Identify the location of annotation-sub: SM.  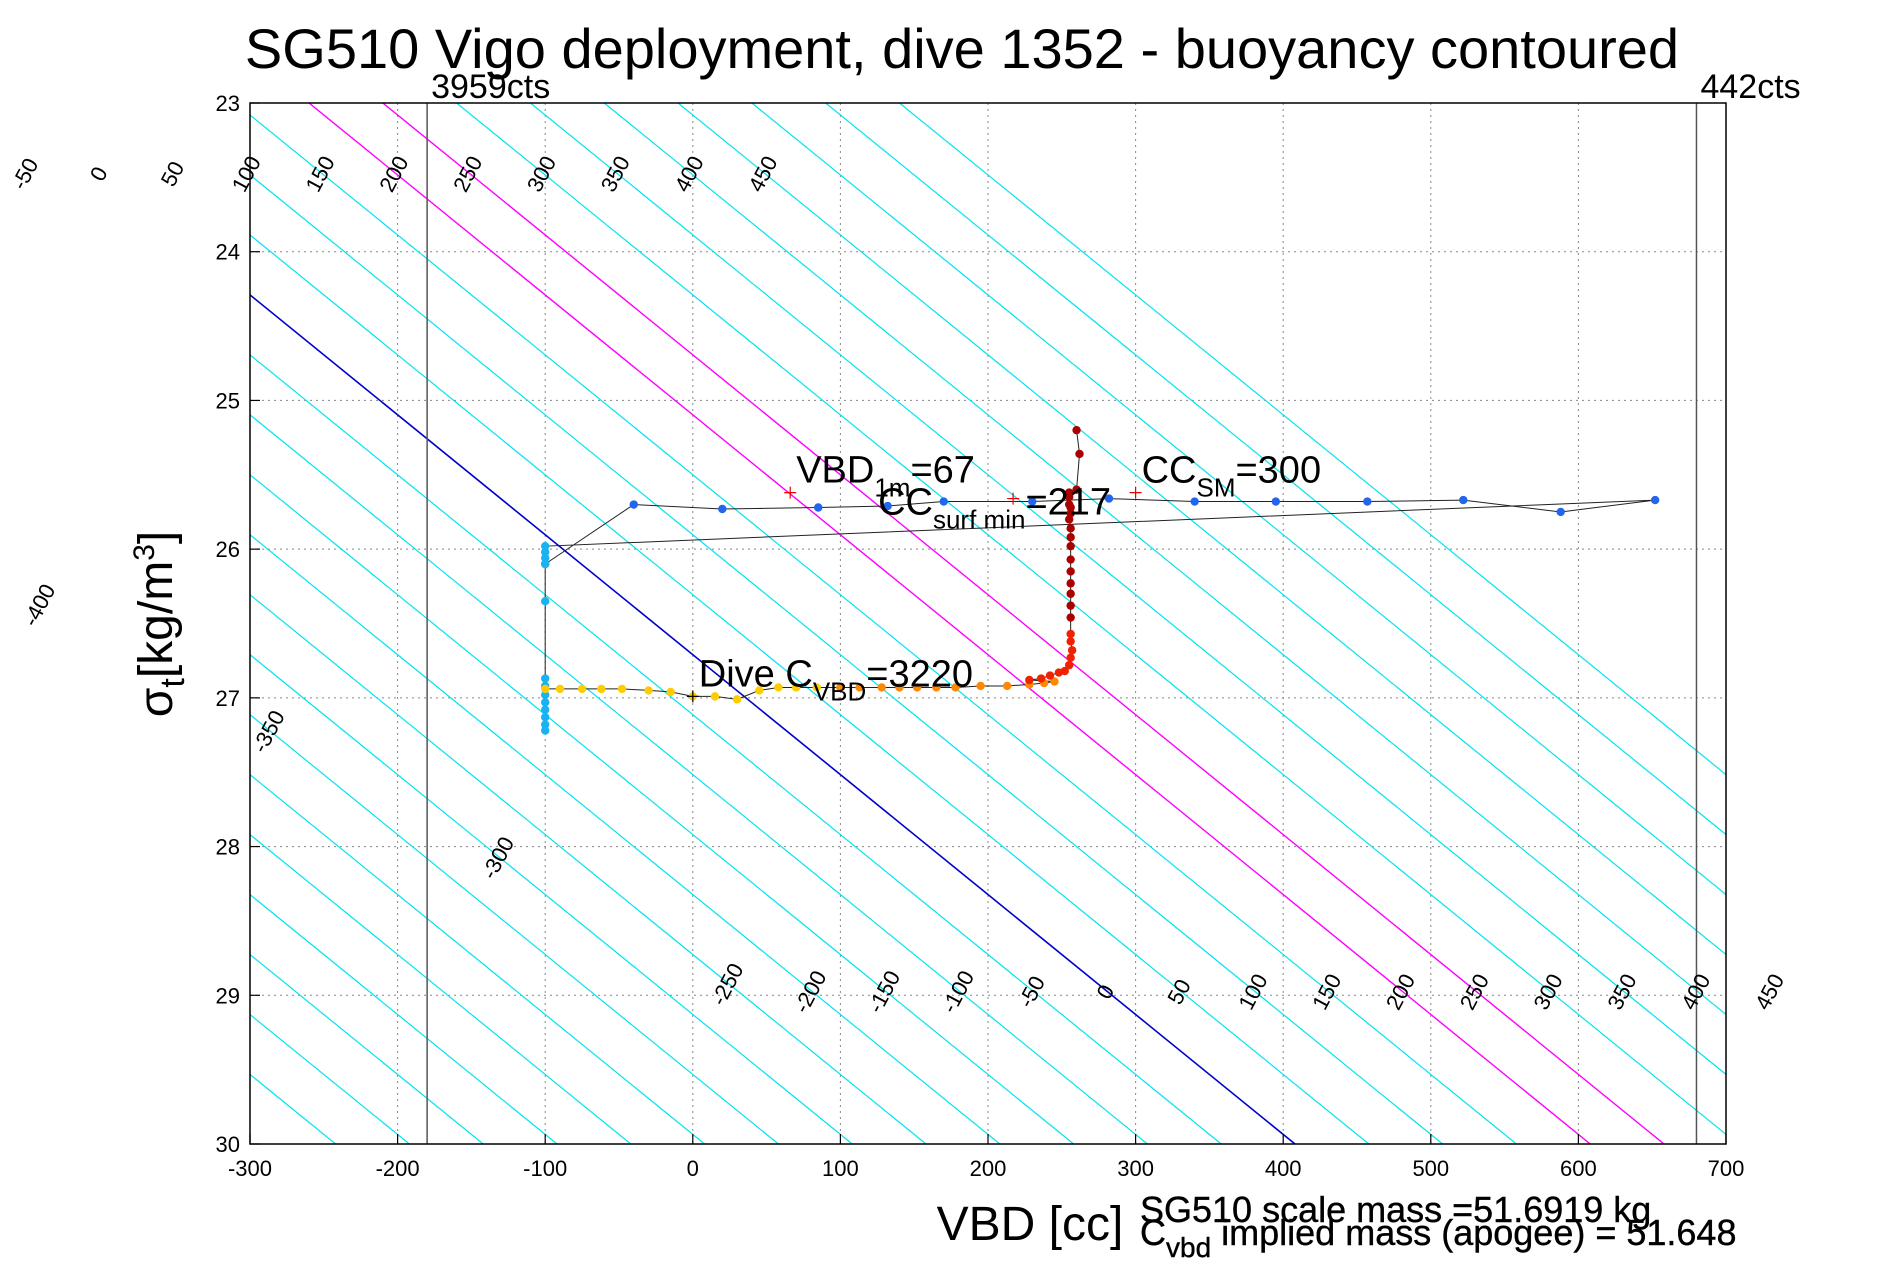
(1215, 488).